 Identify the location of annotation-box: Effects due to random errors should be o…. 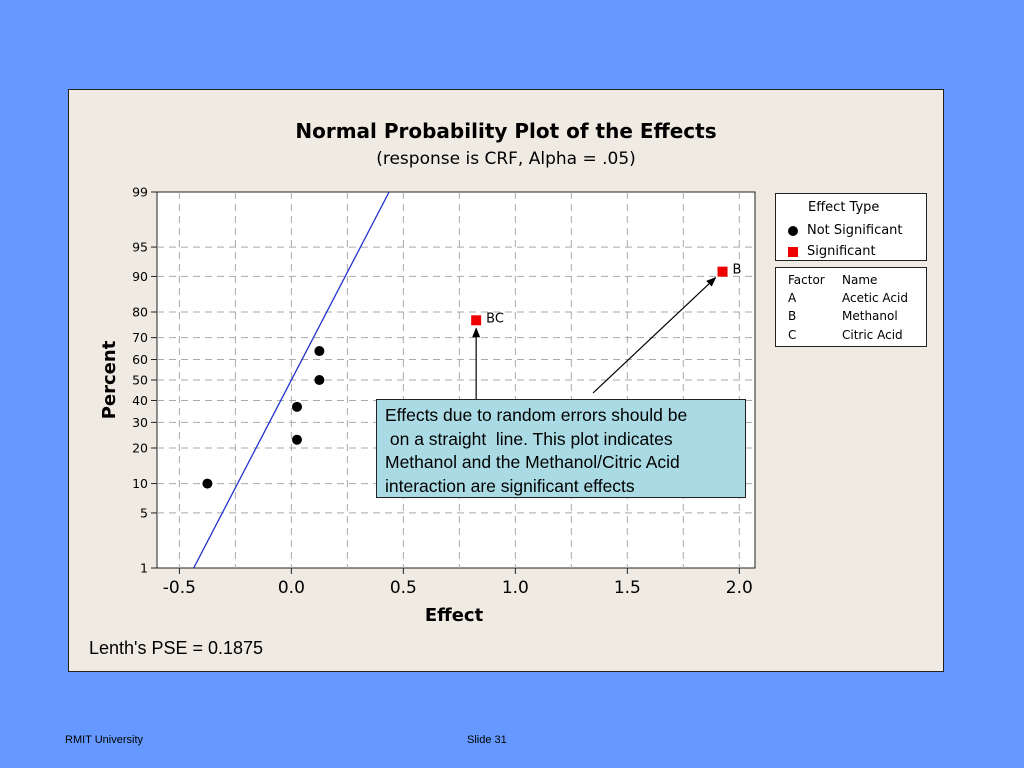
(561, 448).